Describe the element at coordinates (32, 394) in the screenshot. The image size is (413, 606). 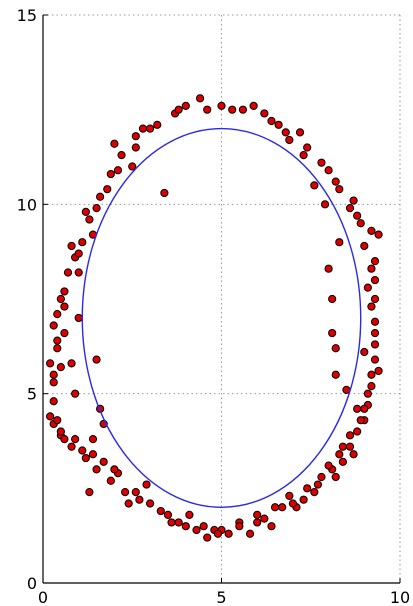
I see `y-tick-label: 5` at that location.